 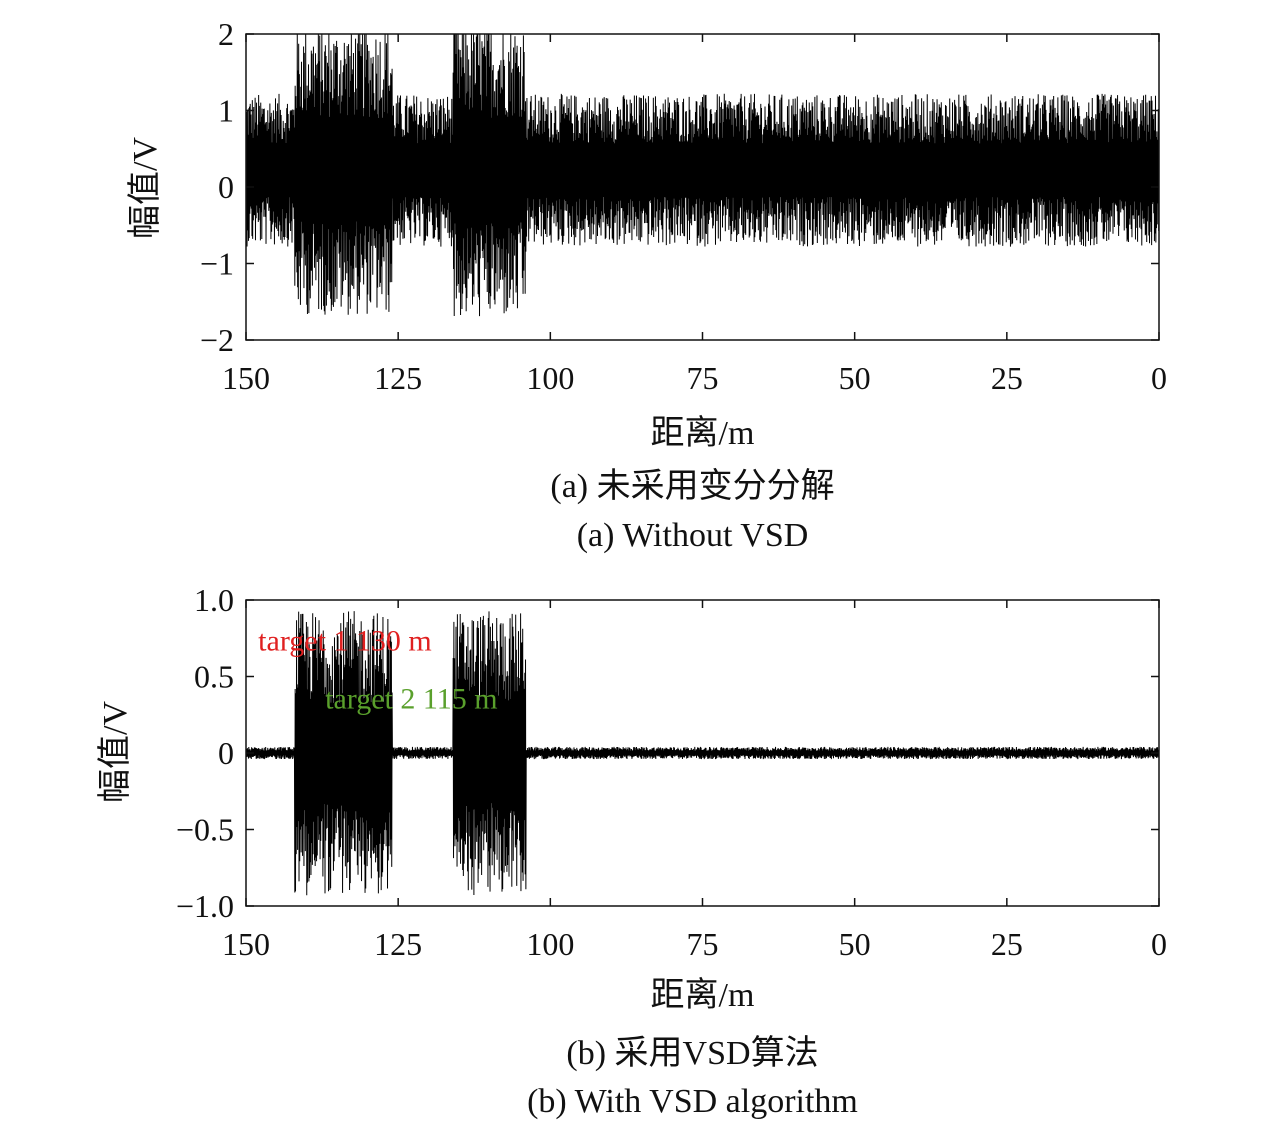 What do you see at coordinates (226, 111) in the screenshot?
I see `y-tick-label: 1` at bounding box center [226, 111].